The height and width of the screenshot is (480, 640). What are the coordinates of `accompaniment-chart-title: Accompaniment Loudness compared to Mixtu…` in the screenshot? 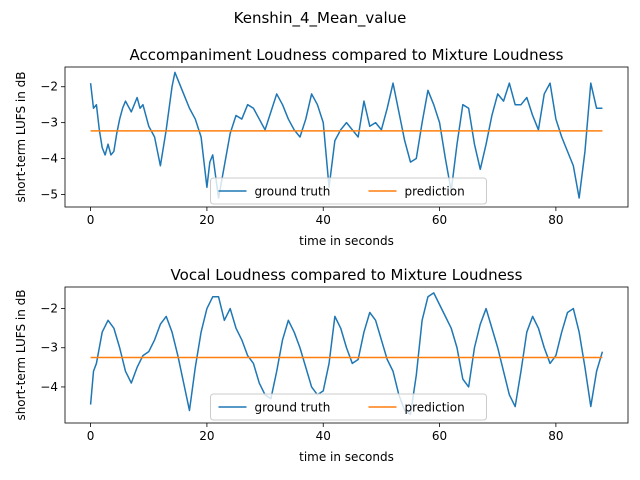 It's located at (347, 55).